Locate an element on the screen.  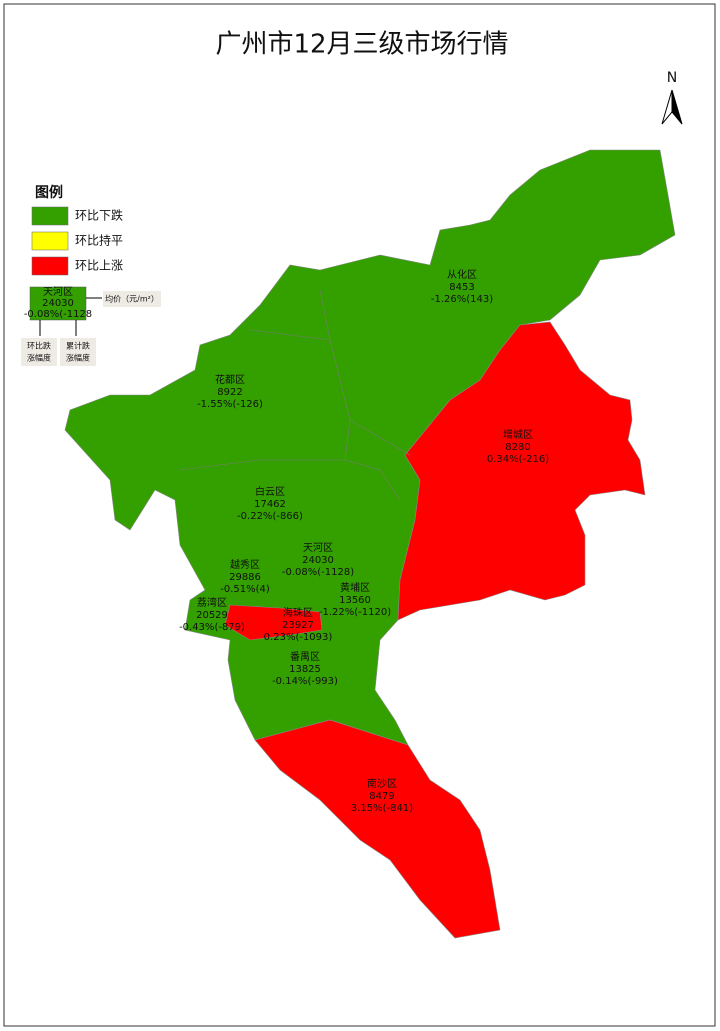
district-name: 天河区 is located at coordinates (318, 548).